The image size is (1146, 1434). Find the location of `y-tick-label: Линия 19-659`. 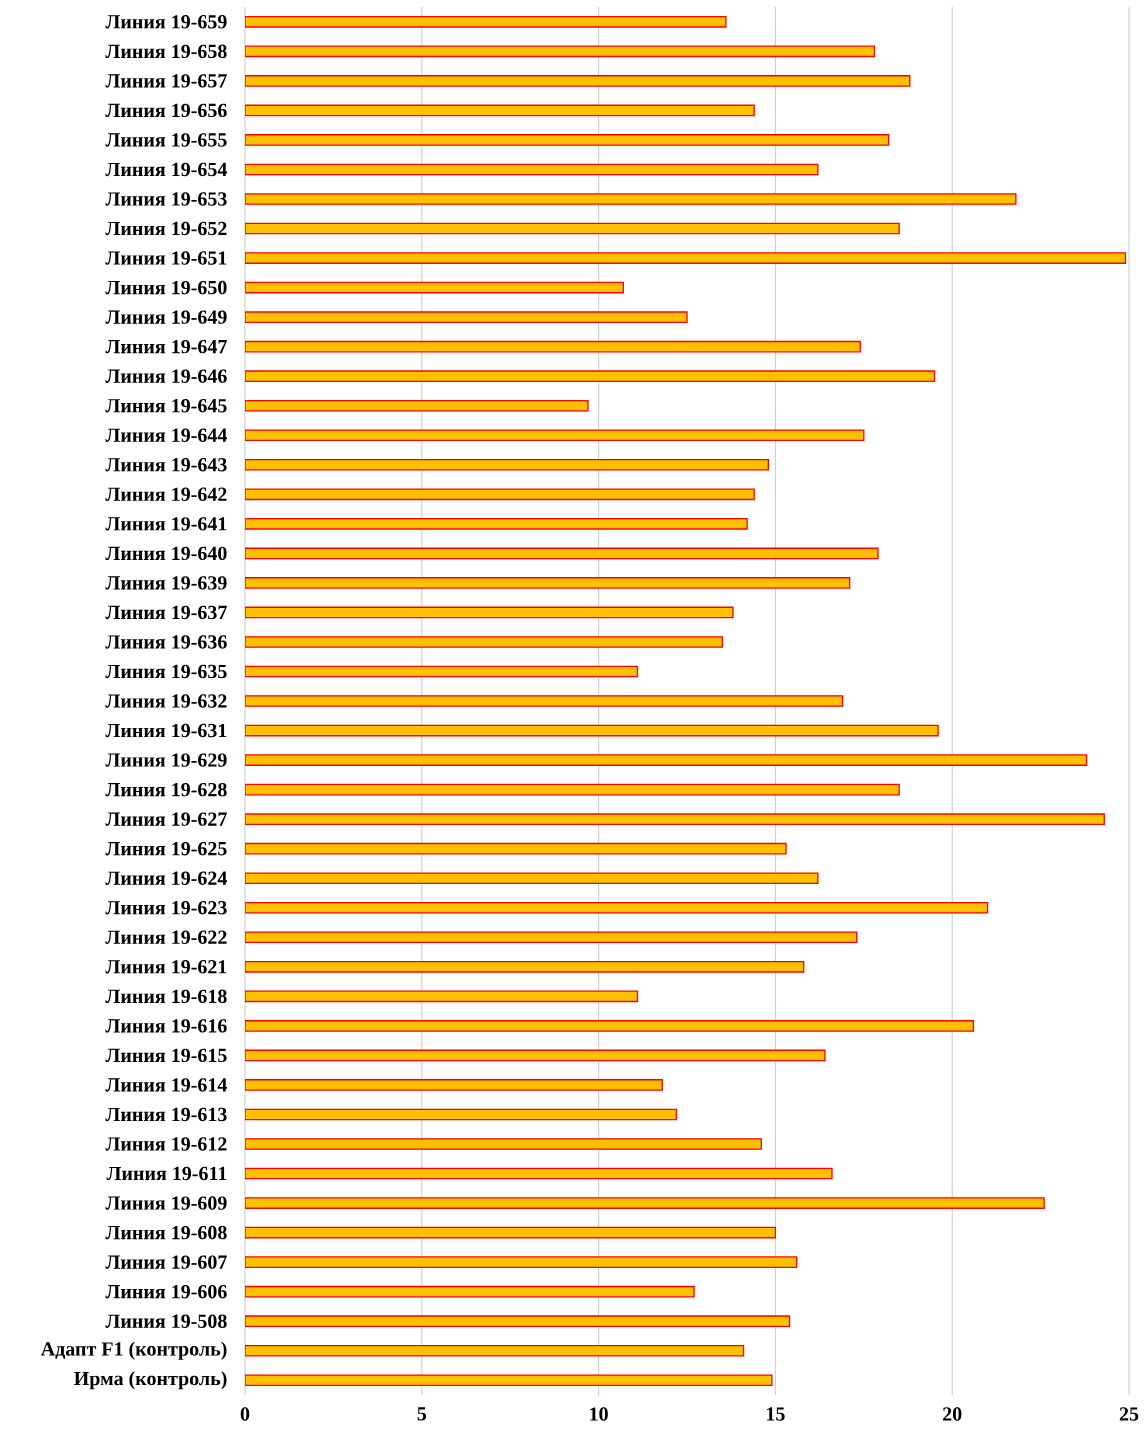

y-tick-label: Линия 19-659 is located at coordinates (166, 22).